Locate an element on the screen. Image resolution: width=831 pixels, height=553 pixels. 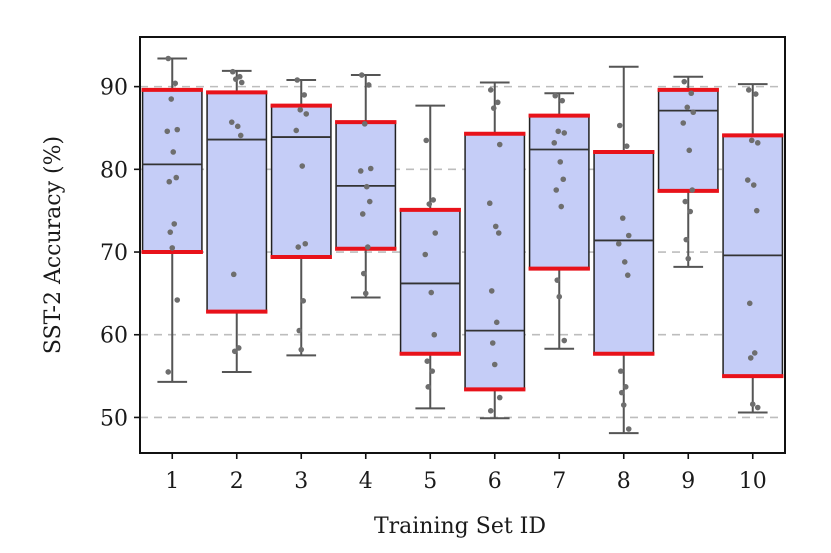
y-axis-label: SST-2 Accuracy (%) is located at coordinates (53, 245).